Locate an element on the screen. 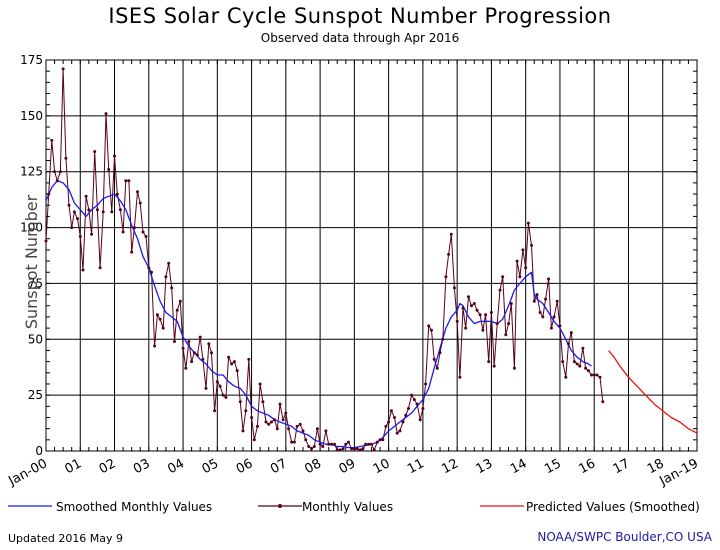 The height and width of the screenshot is (550, 720). y-tick-label: 175 is located at coordinates (31, 60).